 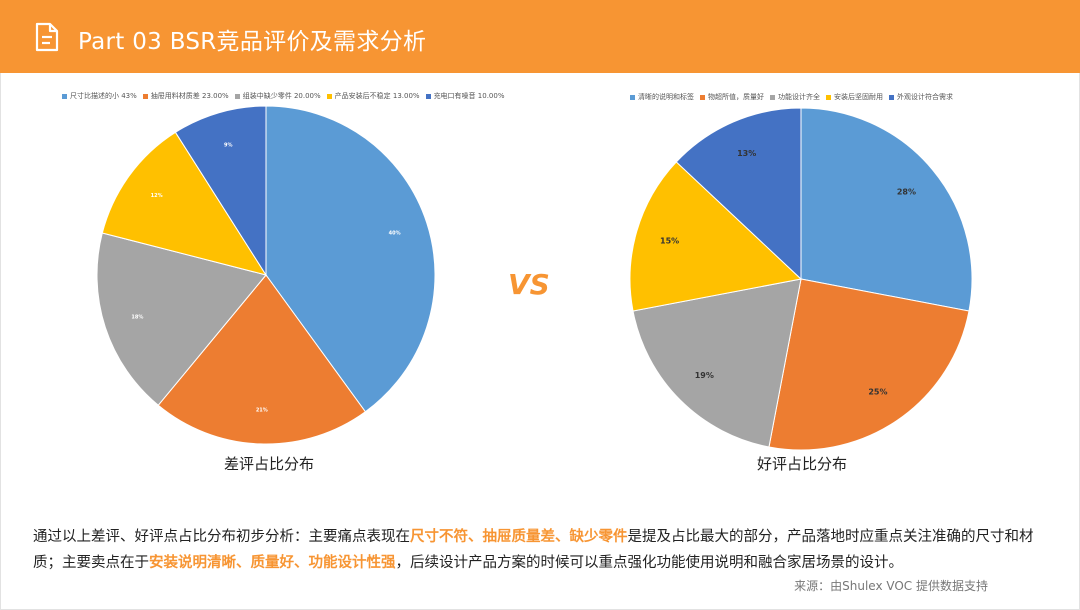 I want to click on page-title: Part 03 BSR竞品评价及需求分析, so click(x=252, y=42).